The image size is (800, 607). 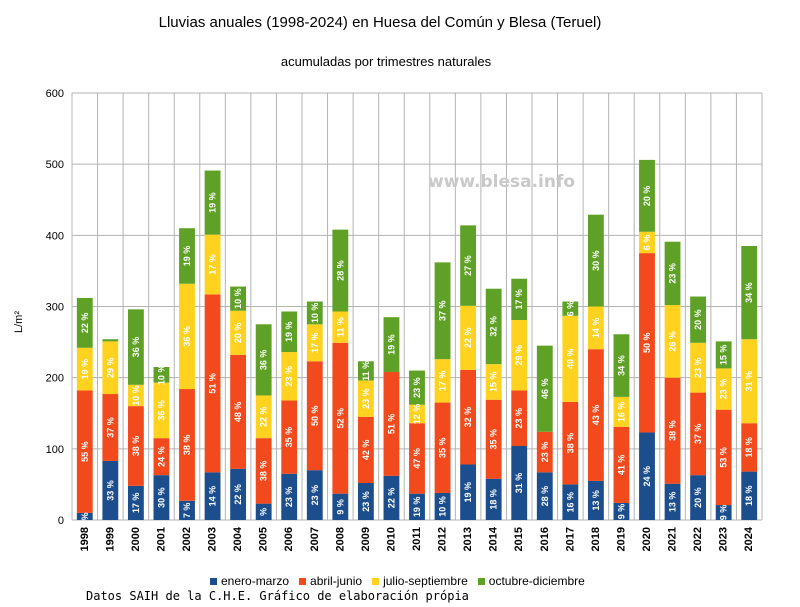 I want to click on y-axis-title: L/m², so click(x=19, y=322).